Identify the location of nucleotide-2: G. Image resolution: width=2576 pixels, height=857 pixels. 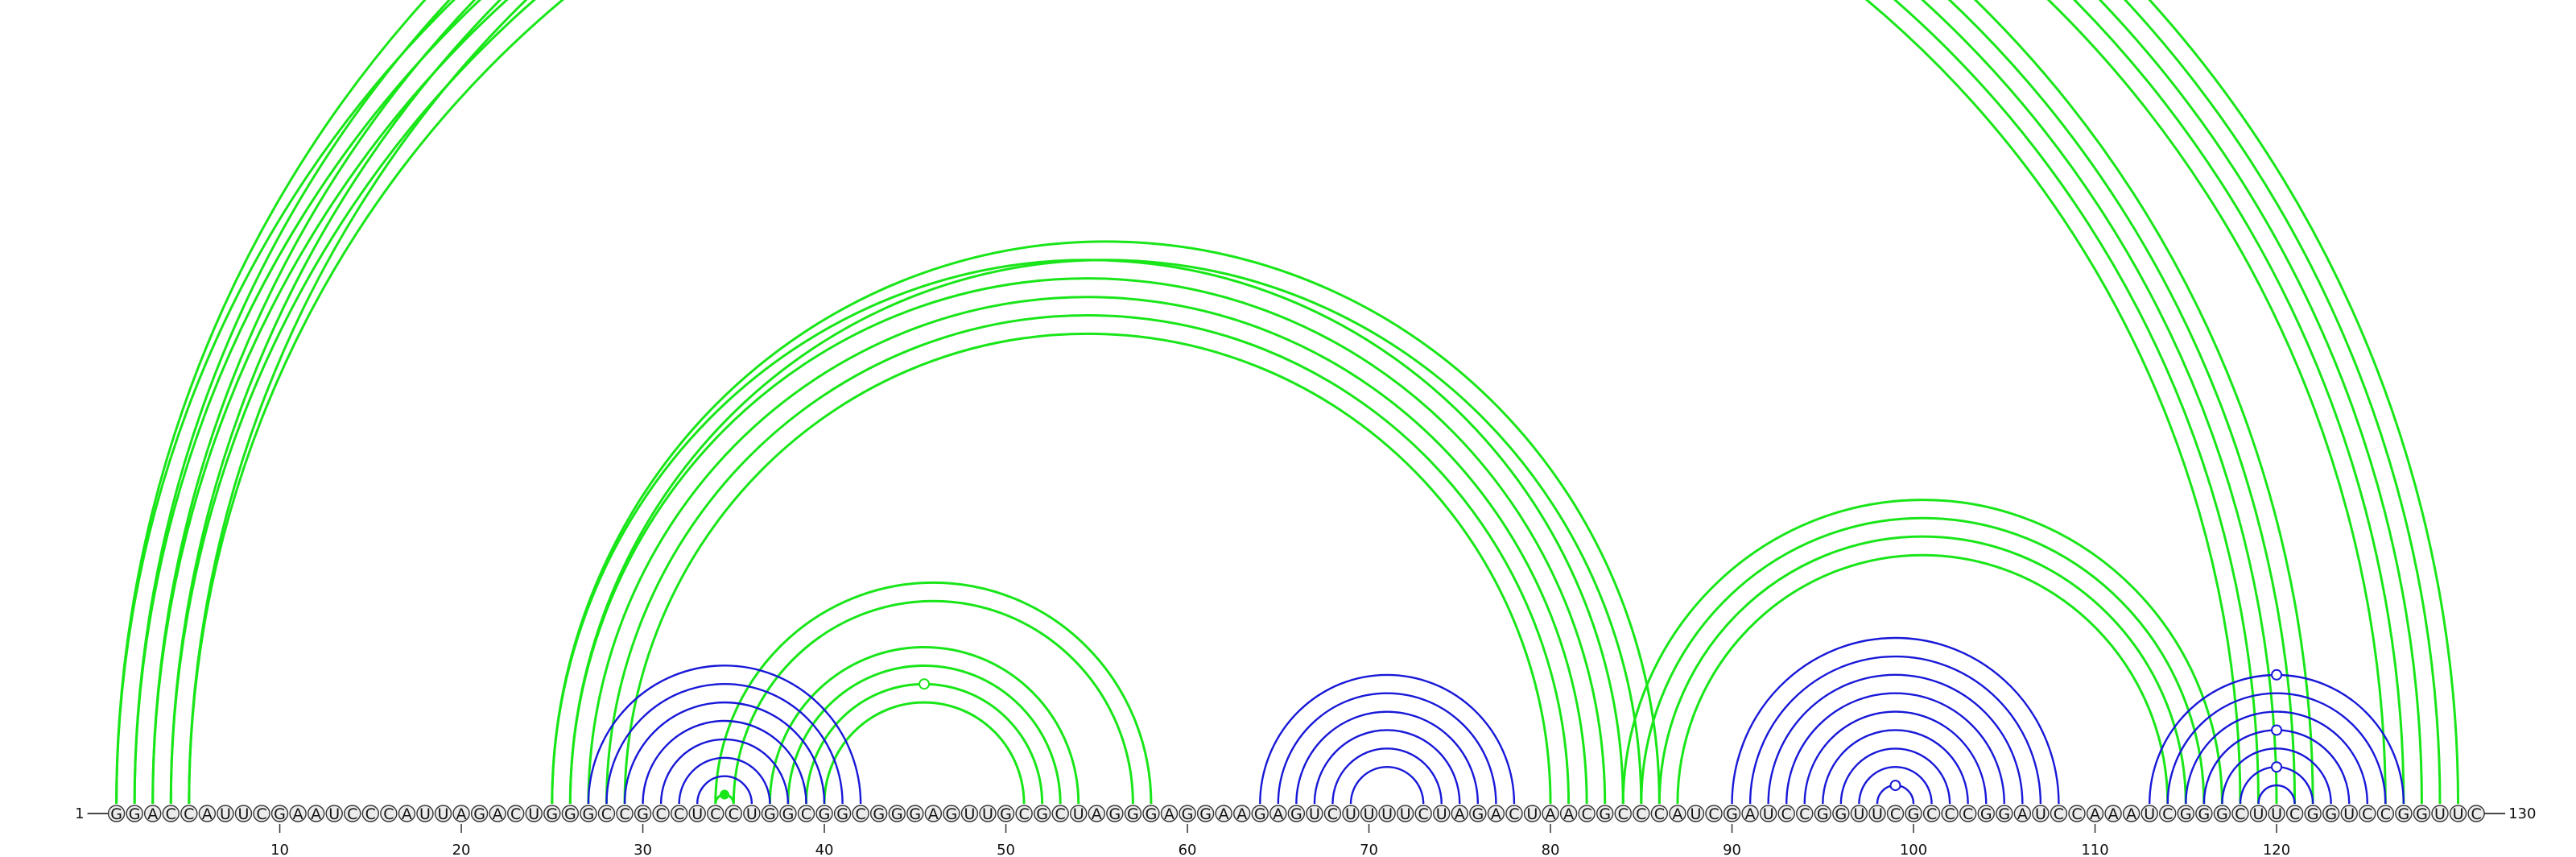
(134, 814).